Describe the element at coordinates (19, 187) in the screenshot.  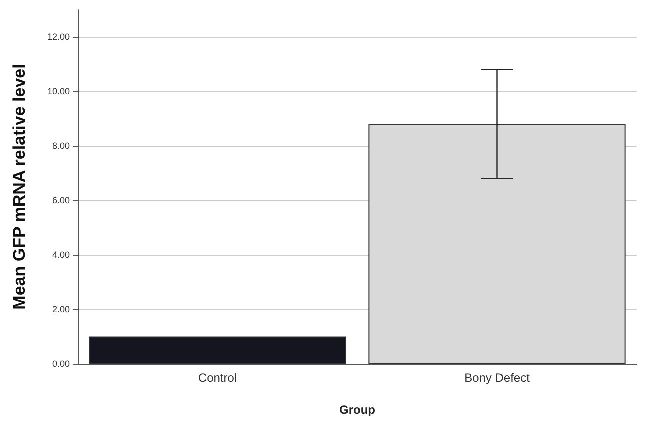
I see `y-axis-title: Mean GFP mRNA relative level` at that location.